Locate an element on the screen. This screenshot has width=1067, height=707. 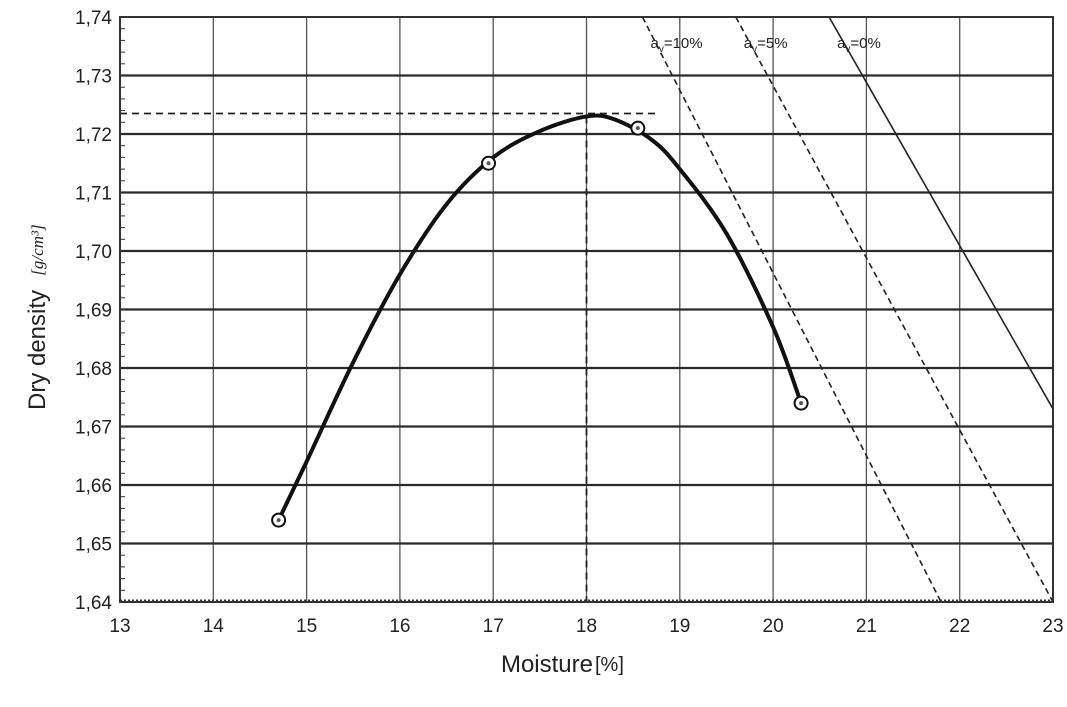
y-tick-label: 1,74 is located at coordinates (93, 18).